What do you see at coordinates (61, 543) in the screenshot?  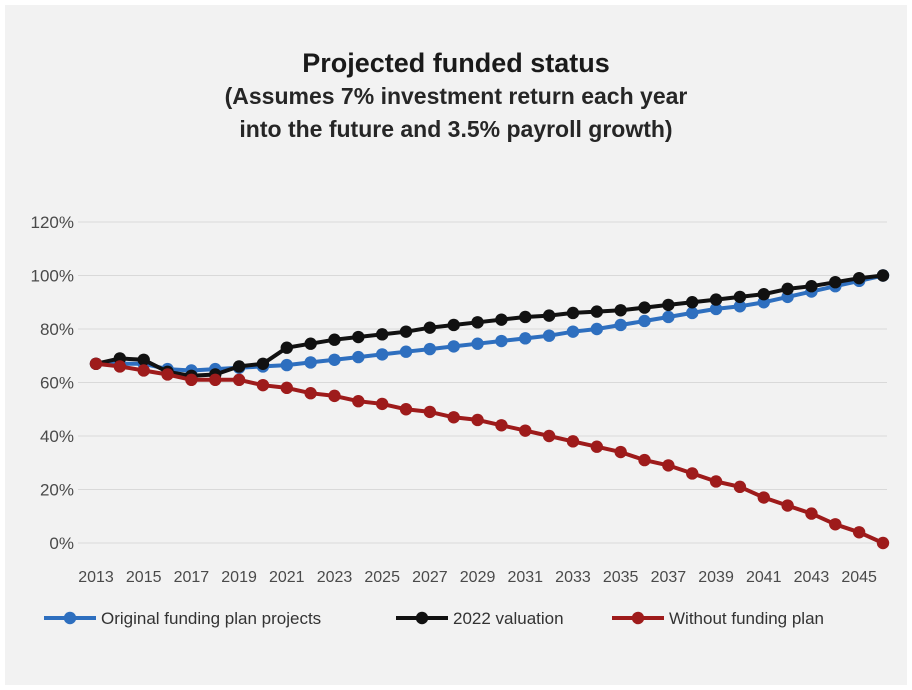 I see `y-tick-label: 0%` at bounding box center [61, 543].